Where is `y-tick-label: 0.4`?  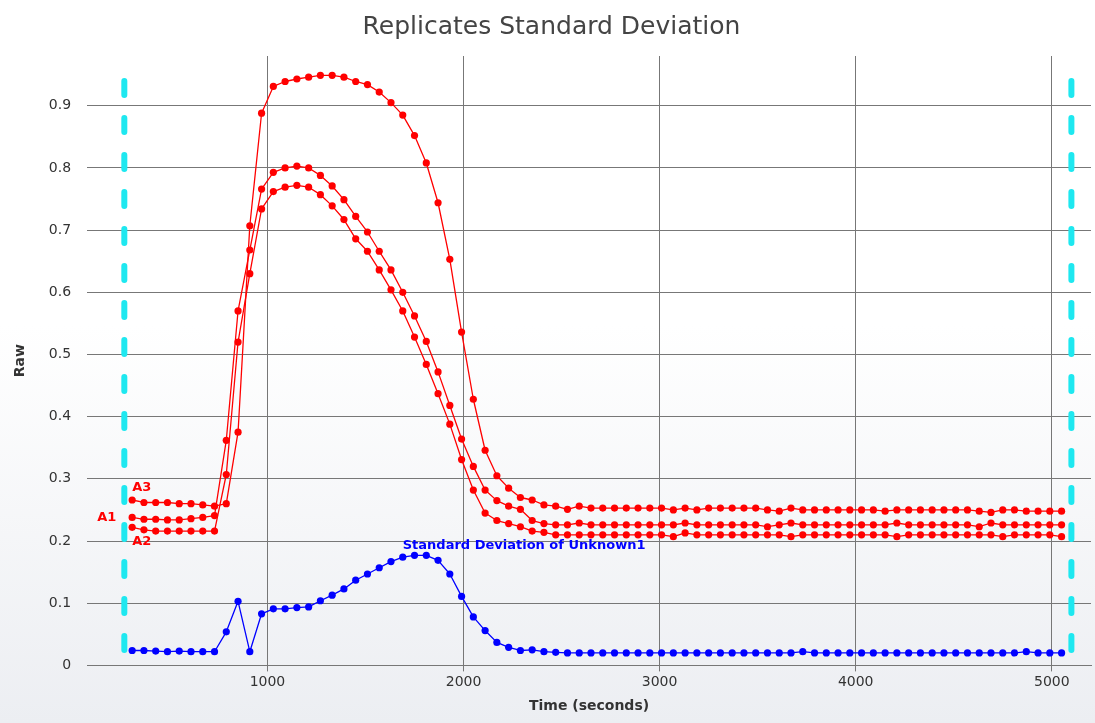
y-tick-label: 0.4 is located at coordinates (60, 415).